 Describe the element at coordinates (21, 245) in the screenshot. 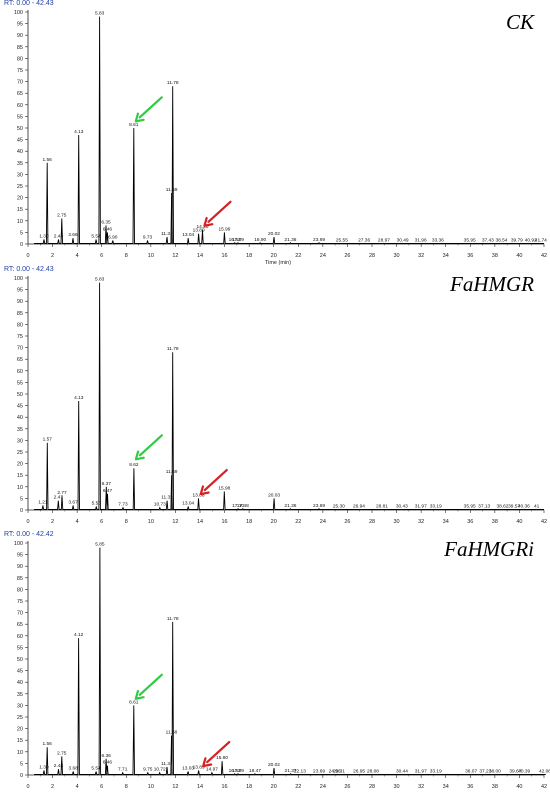

I see `y-tick-label: 0` at that location.